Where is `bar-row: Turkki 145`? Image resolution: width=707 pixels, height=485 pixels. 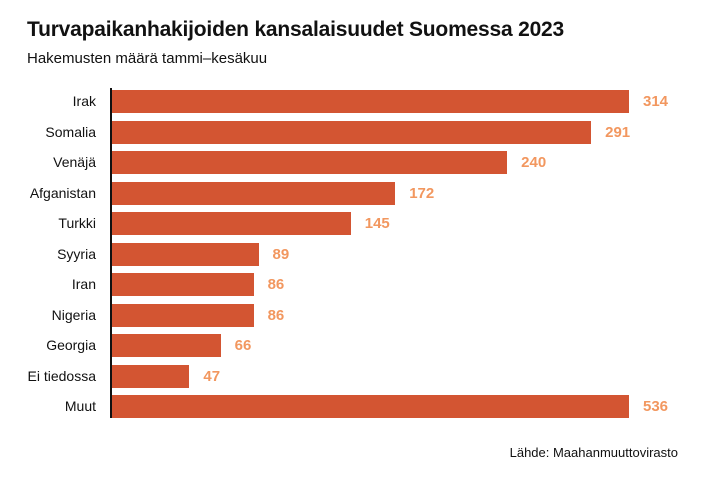
bar-row: Turkki 145 is located at coordinates (353, 223).